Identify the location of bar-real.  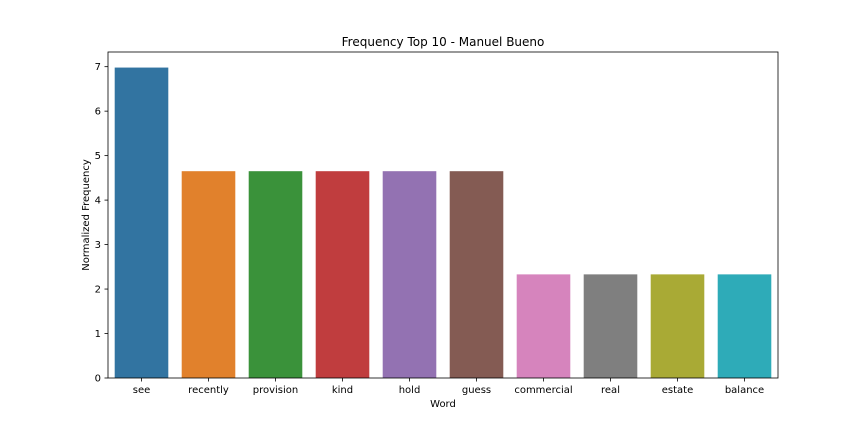
(610, 326).